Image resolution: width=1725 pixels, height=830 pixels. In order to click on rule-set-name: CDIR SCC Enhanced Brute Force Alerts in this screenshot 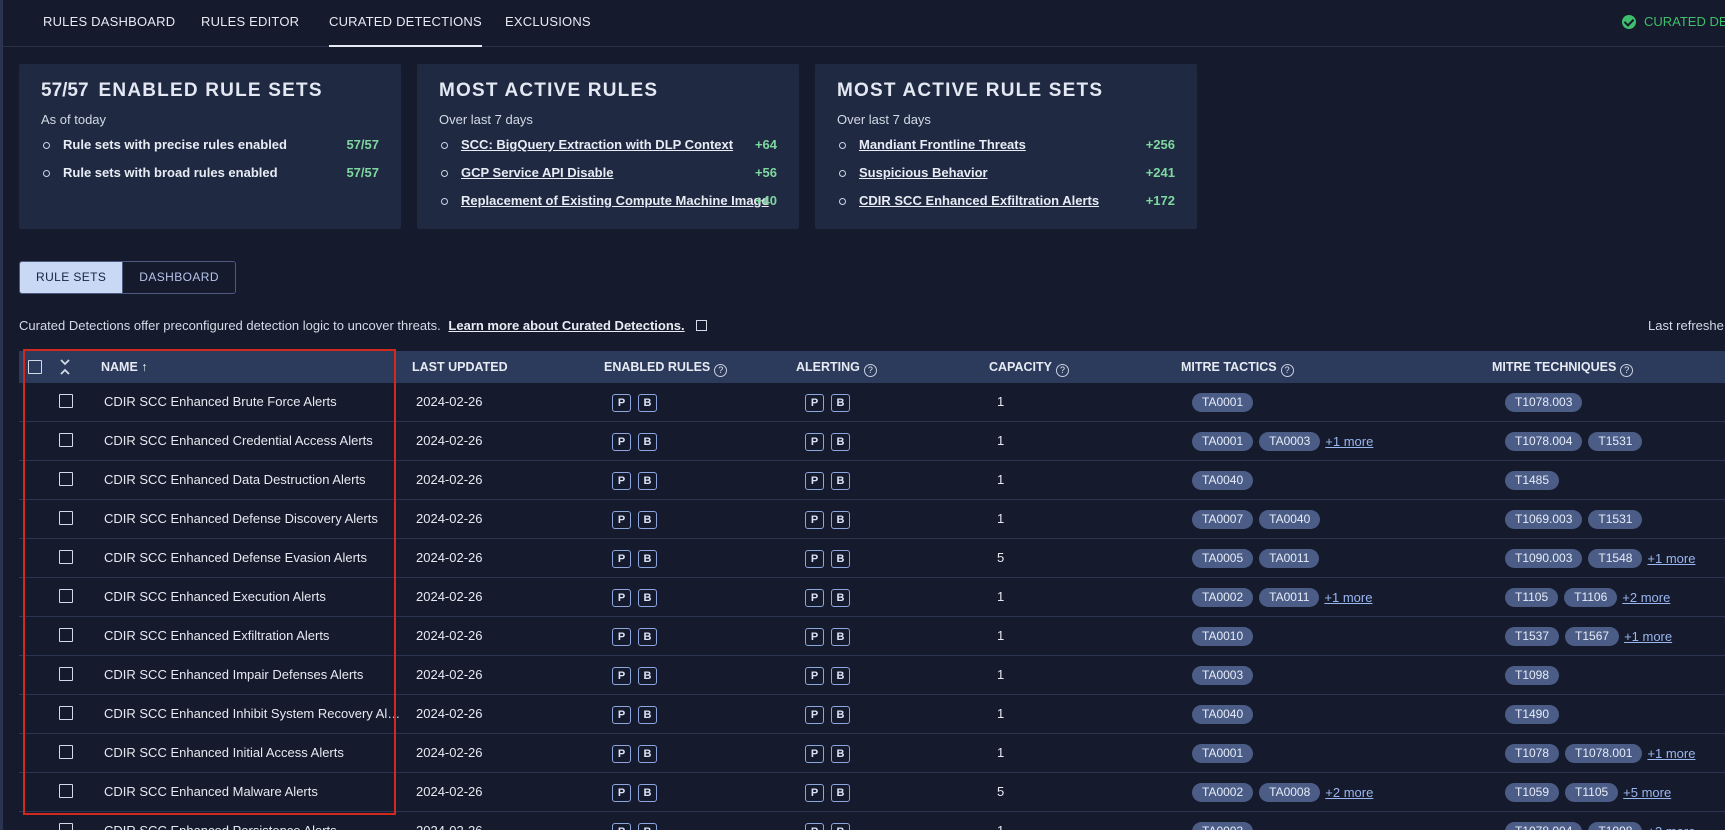, I will do `click(220, 401)`.